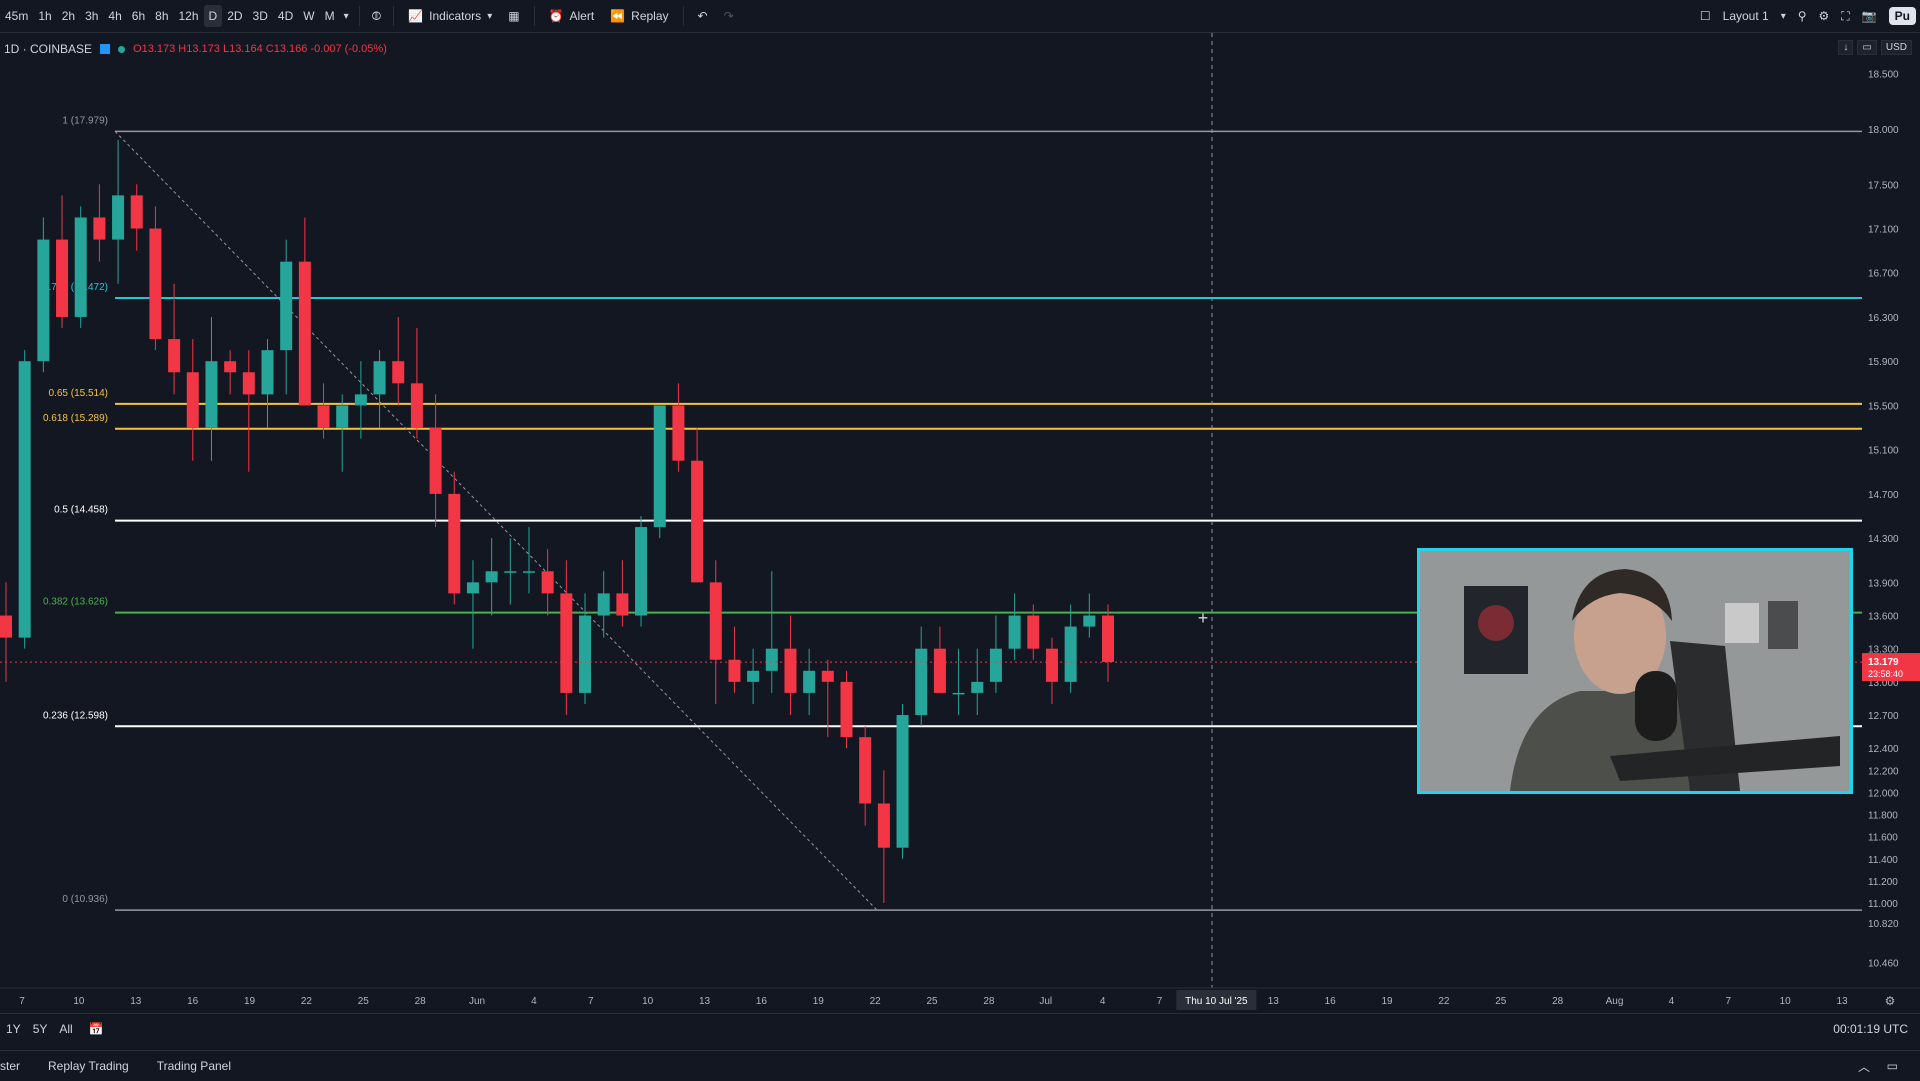 The width and height of the screenshot is (1920, 1081). Describe the element at coordinates (194, 1066) in the screenshot. I see `panel-tab-2: Trading Panel` at that location.